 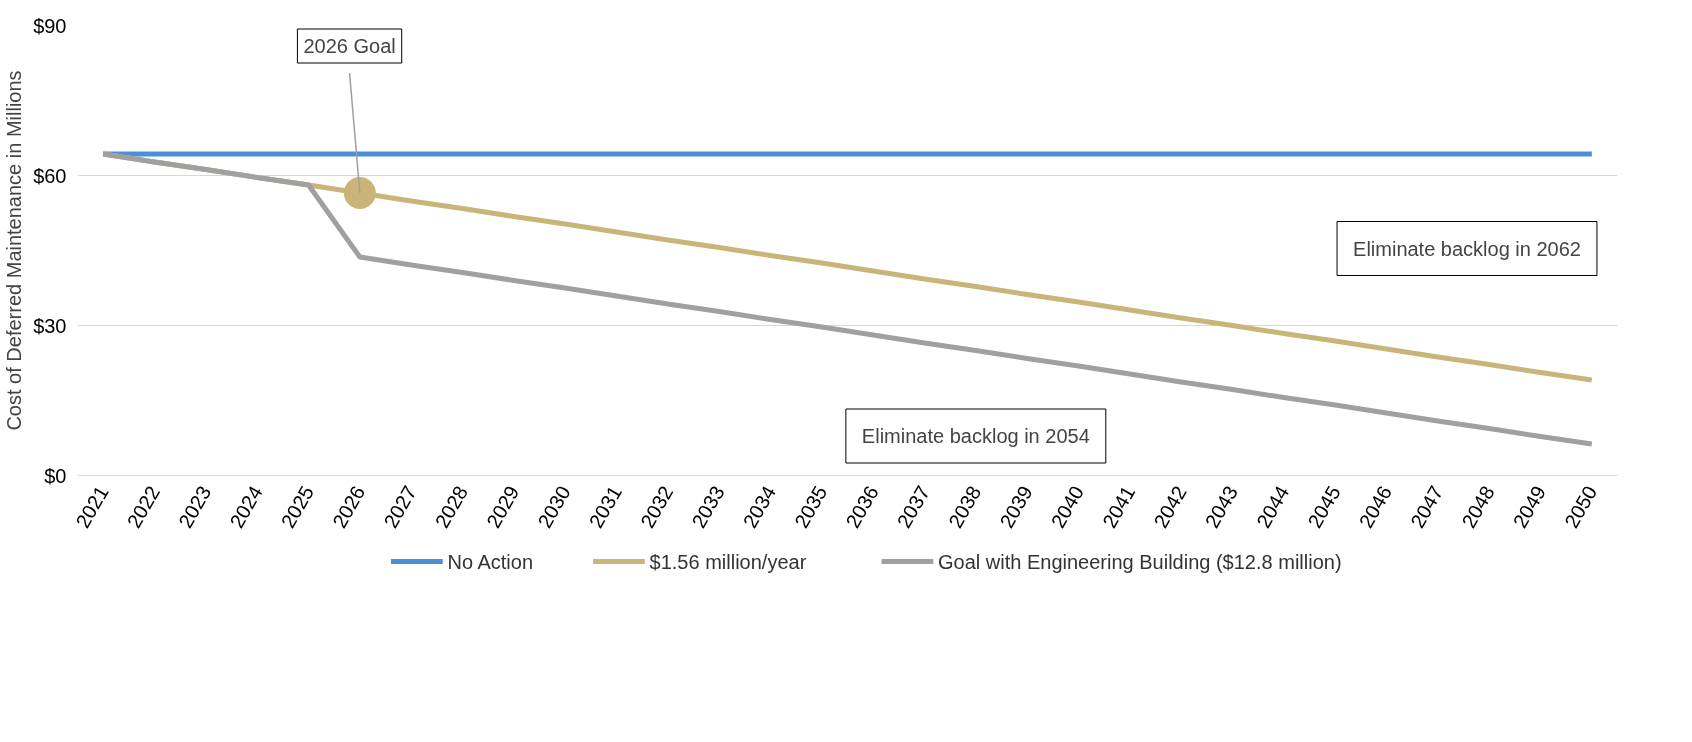 What do you see at coordinates (14, 250) in the screenshot?
I see `y-axis-title: Cost of Deferred Maintenance in Millions` at bounding box center [14, 250].